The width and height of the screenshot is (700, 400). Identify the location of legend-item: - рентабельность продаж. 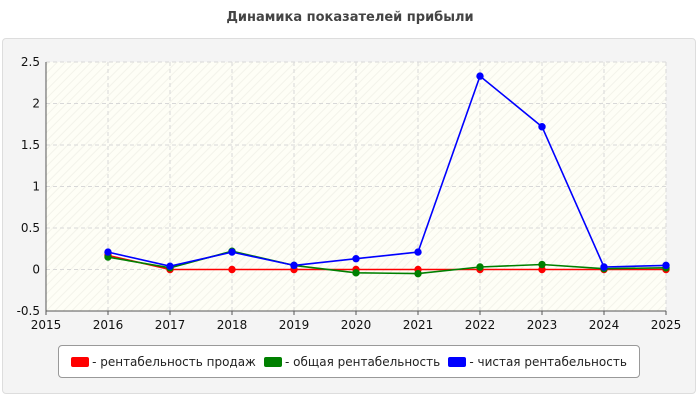
(163, 362).